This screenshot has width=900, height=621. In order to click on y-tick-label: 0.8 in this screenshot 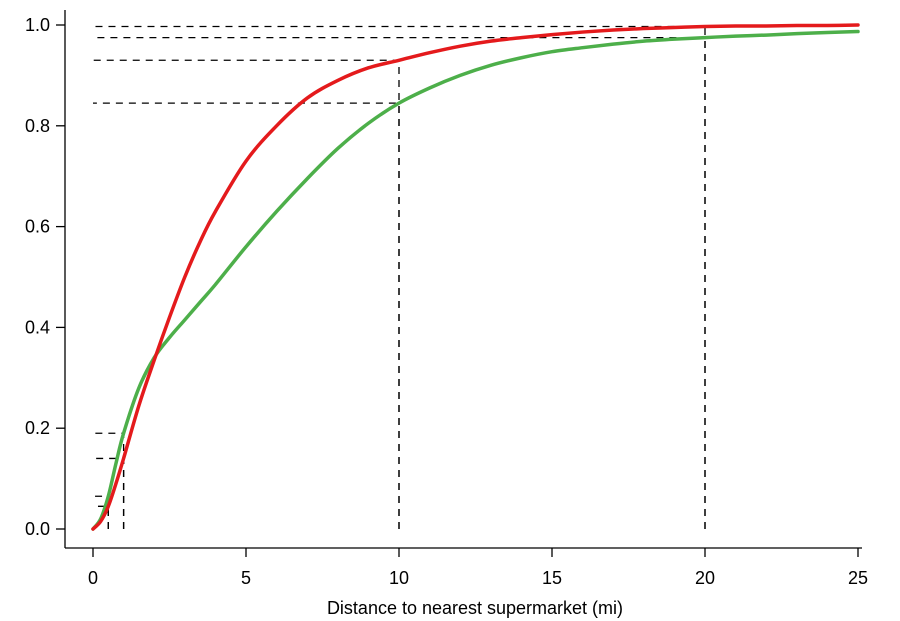, I will do `click(37, 126)`.